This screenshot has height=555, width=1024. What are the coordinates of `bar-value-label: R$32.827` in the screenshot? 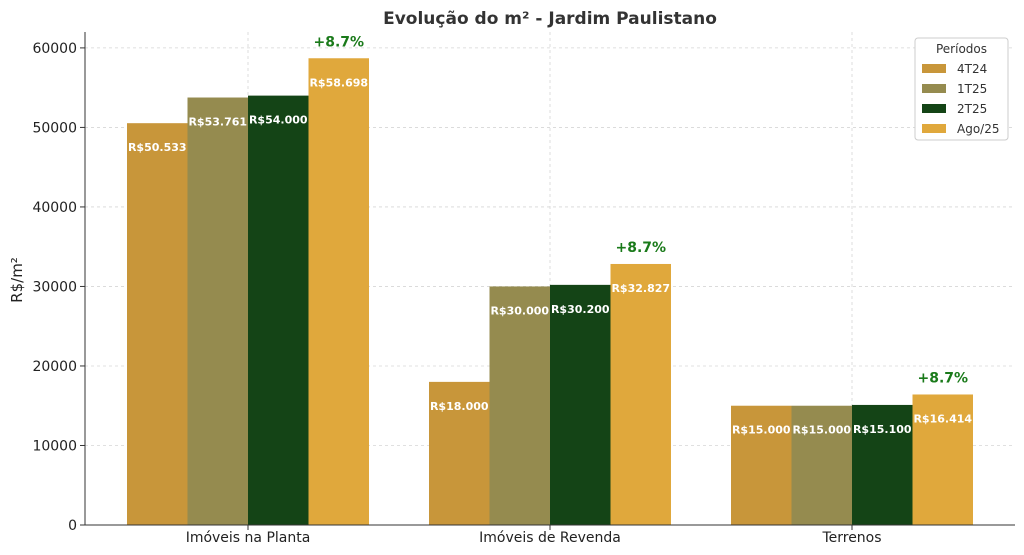 It's located at (640, 288).